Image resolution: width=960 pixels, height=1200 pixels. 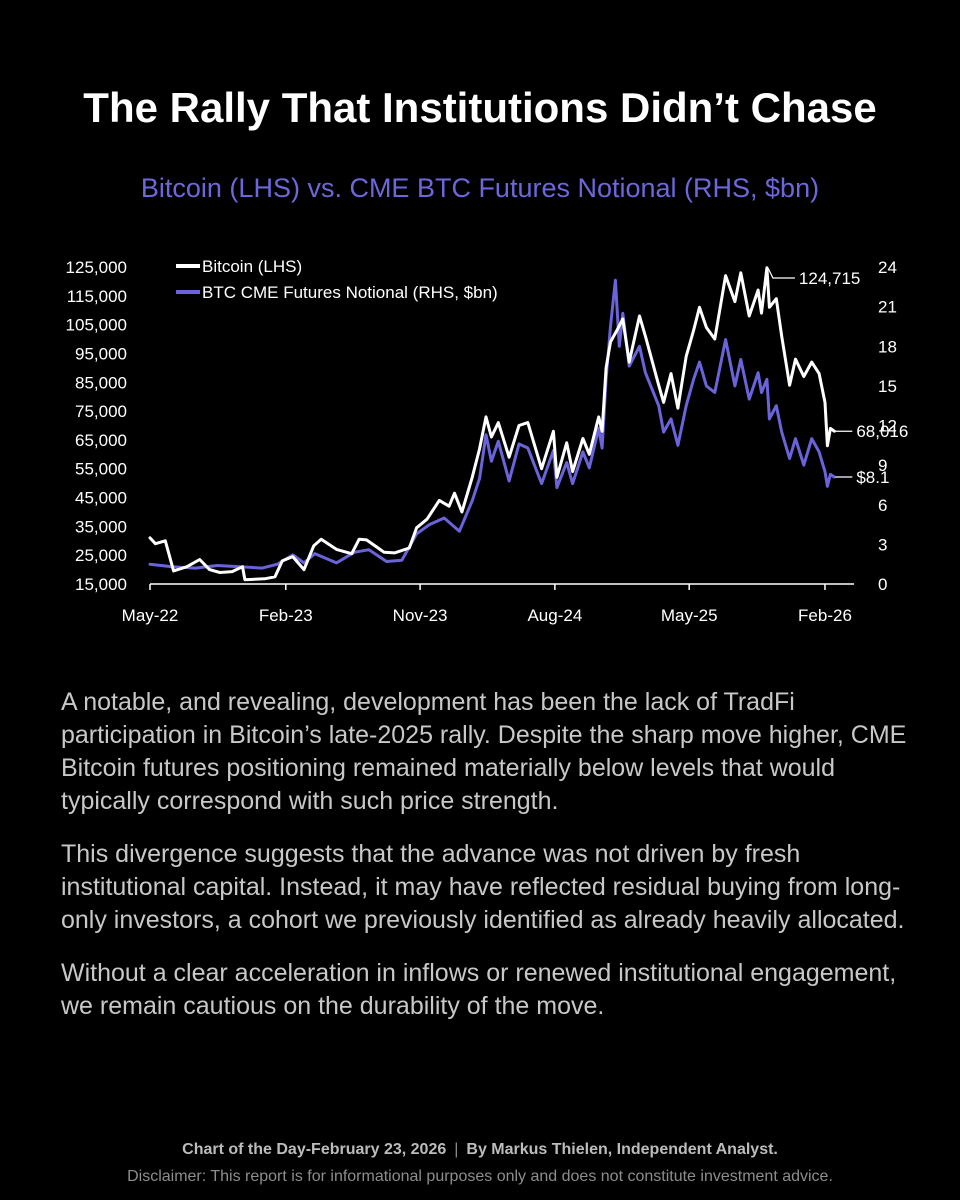 What do you see at coordinates (887, 346) in the screenshot?
I see `y-right-tick-label: 18` at bounding box center [887, 346].